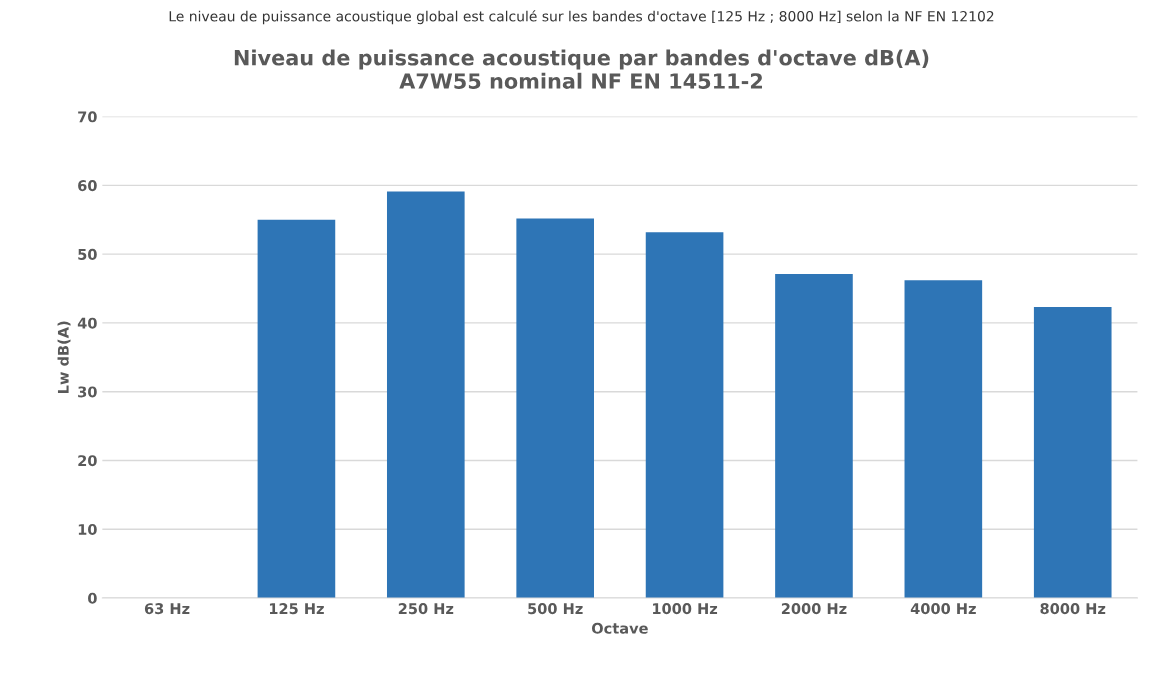  I want to click on y-tick-label: 40, so click(87, 323).